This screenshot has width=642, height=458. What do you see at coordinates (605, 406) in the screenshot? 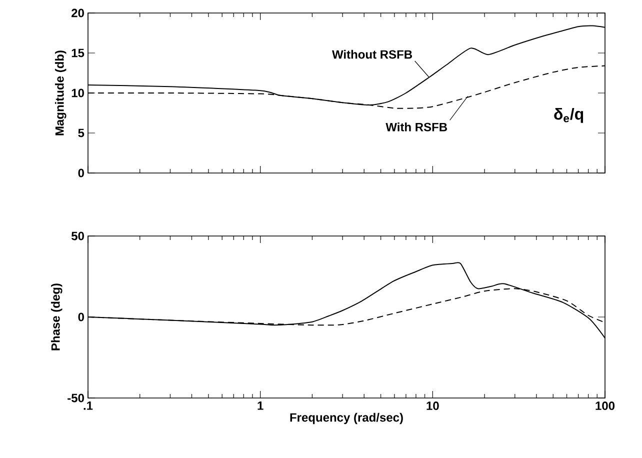
I see `x-tick-label: 100` at bounding box center [605, 406].